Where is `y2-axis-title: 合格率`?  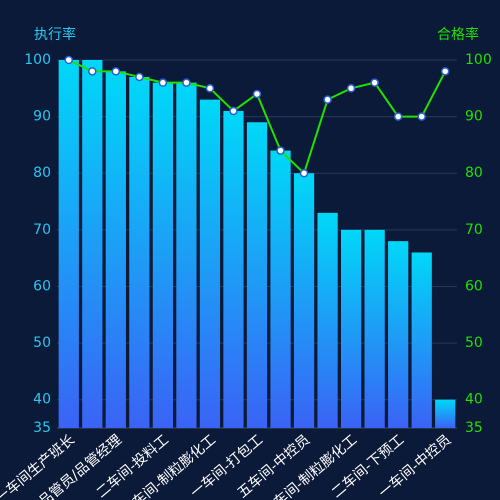 y2-axis-title: 合格率 is located at coordinates (458, 34).